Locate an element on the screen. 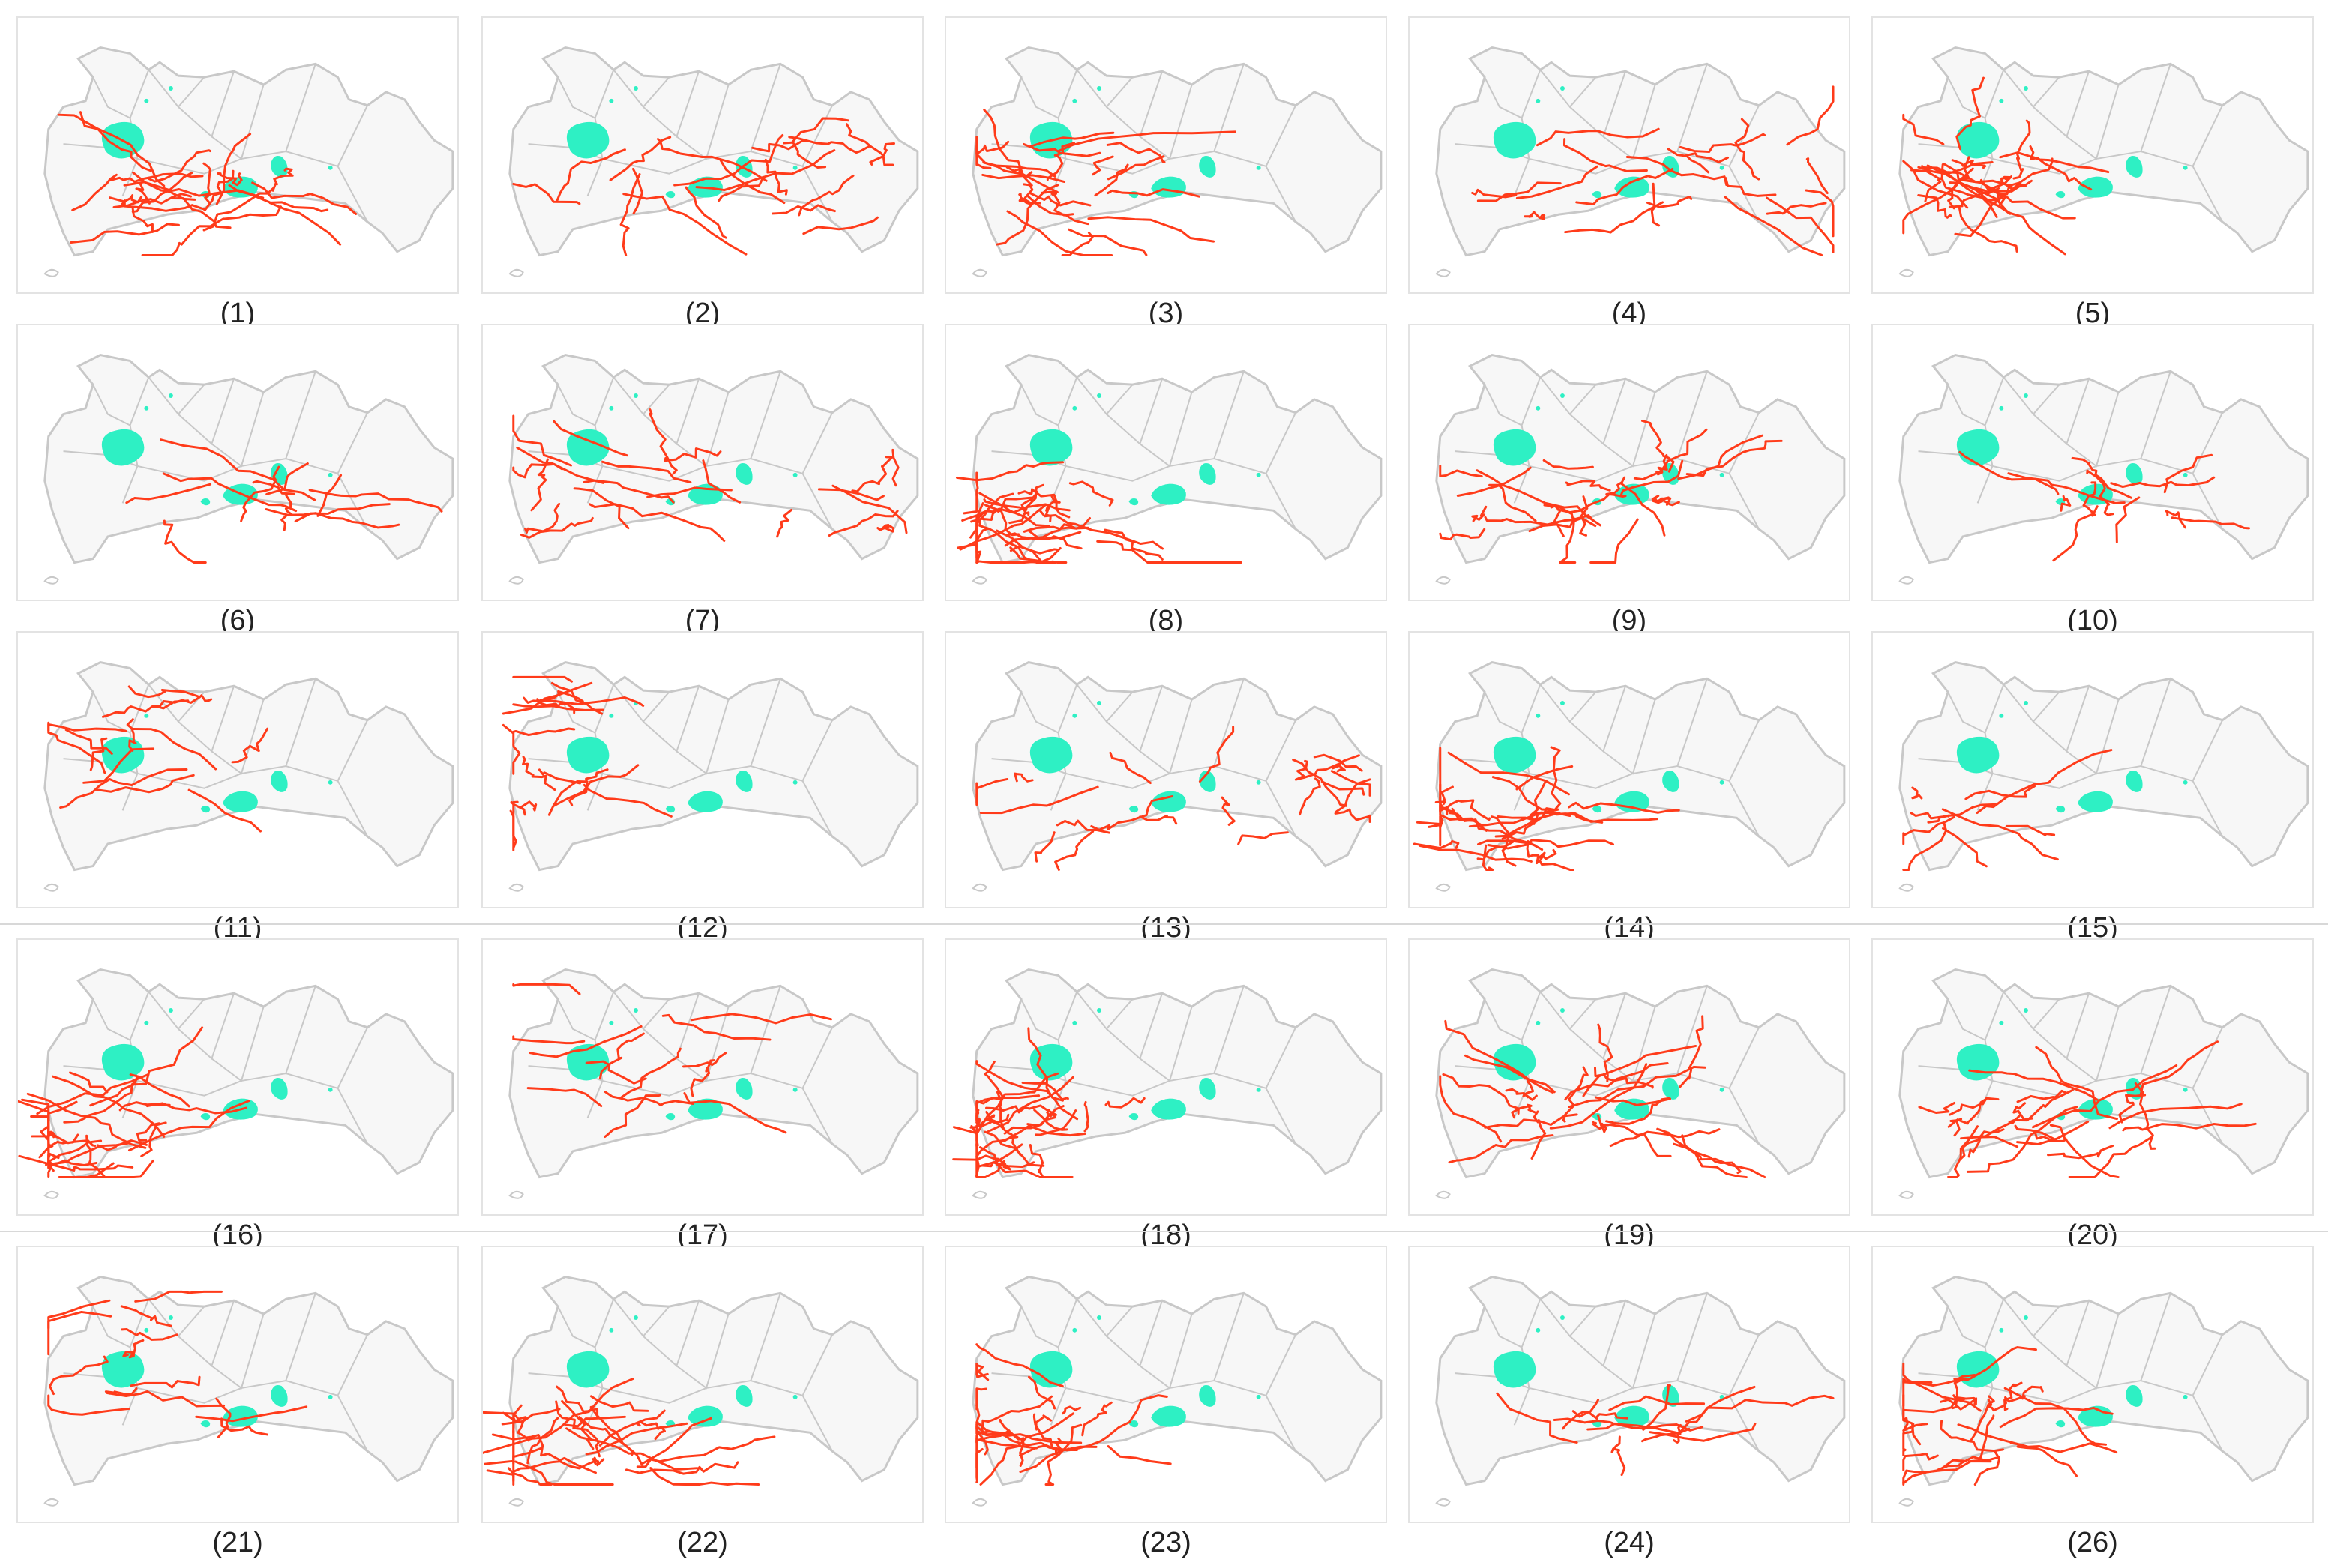 The image size is (2328, 1568). panel-label: (22) is located at coordinates (702, 1542).